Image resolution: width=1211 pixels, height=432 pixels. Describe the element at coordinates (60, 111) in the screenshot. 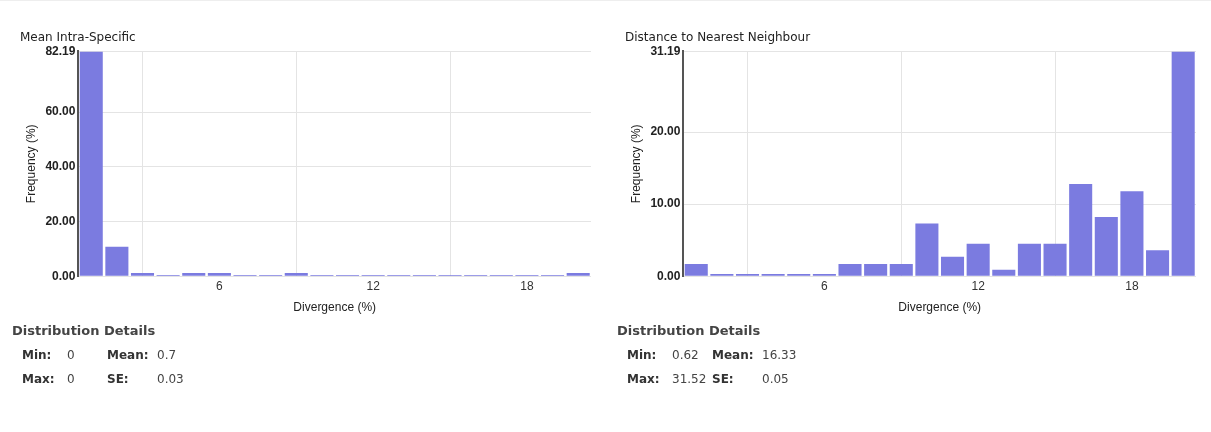

I see `y-tick-label: 60.00` at that location.